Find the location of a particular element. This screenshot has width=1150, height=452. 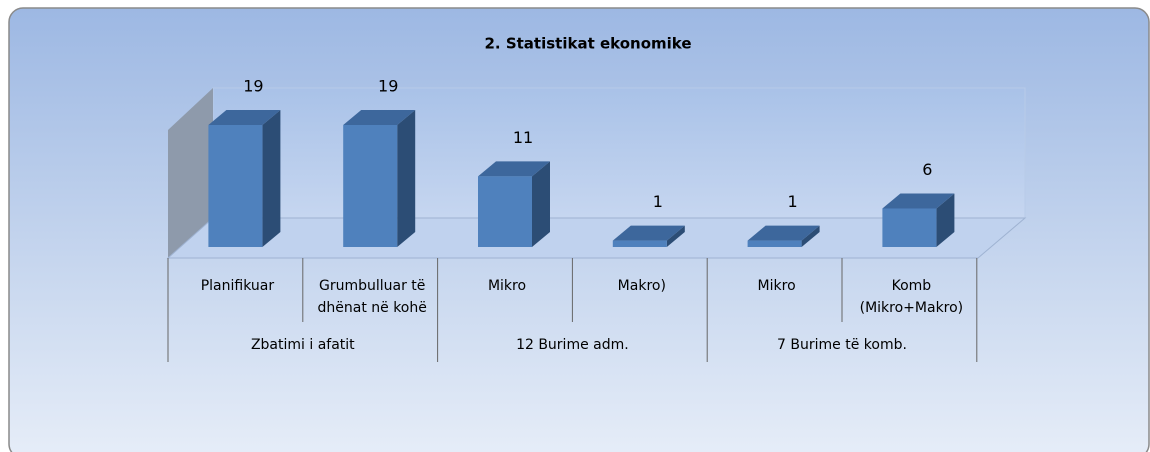

x-tick-label: Grumbulluar të is located at coordinates (372, 286).